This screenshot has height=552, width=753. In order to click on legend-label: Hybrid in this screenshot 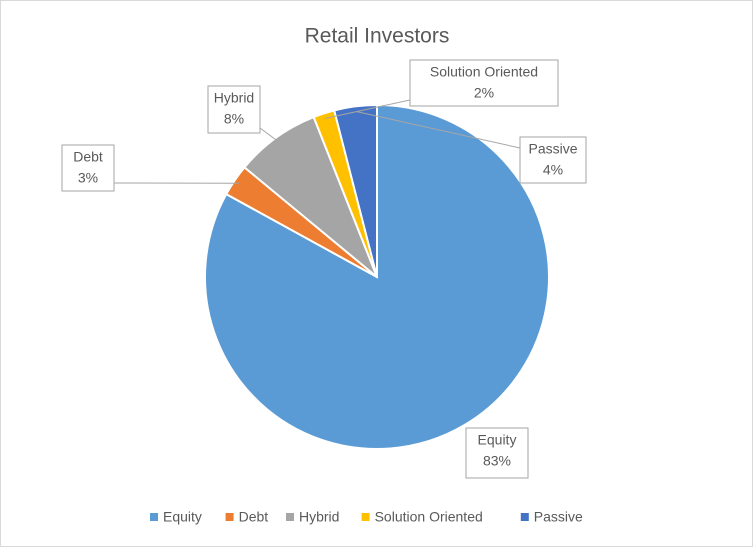, I will do `click(319, 517)`.